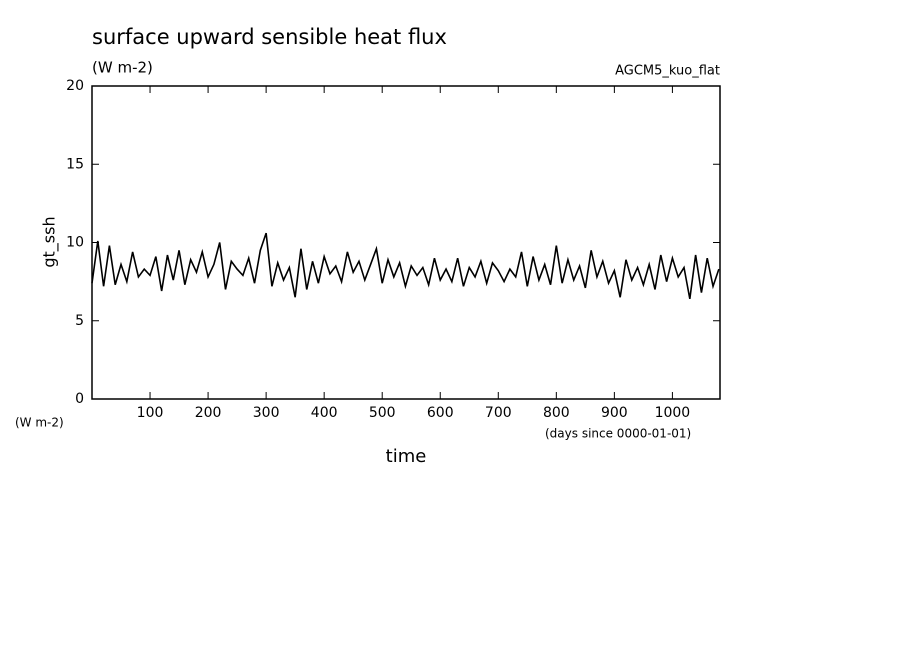 This screenshot has height=658, width=904. What do you see at coordinates (122, 68) in the screenshot?
I see `subtitle: (W m-2)` at bounding box center [122, 68].